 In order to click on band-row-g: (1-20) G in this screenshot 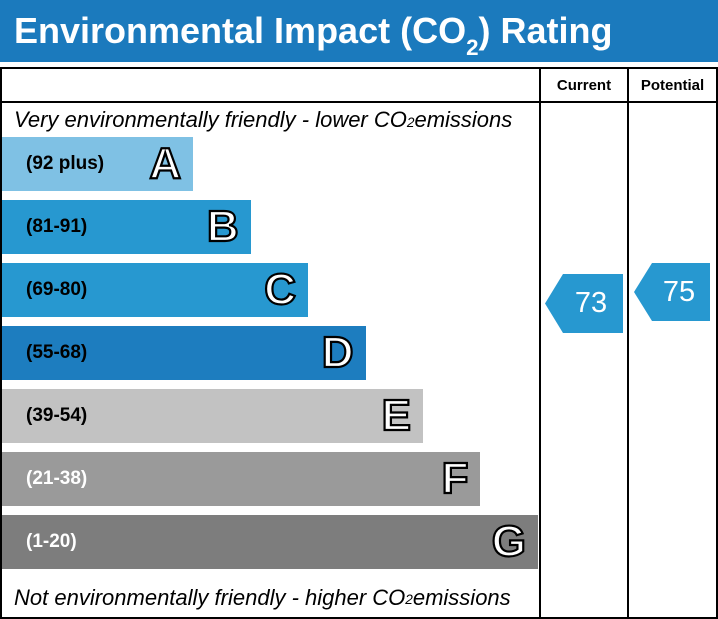, I will do `click(270, 542)`.